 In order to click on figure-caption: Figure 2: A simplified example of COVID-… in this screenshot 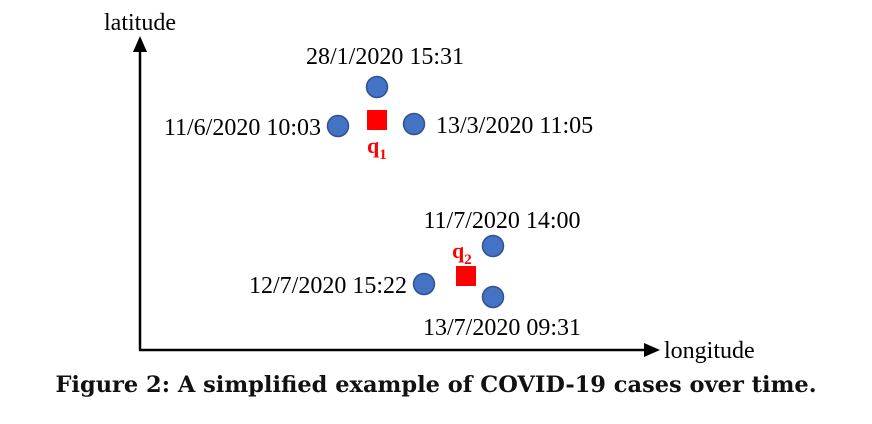, I will do `click(436, 385)`.